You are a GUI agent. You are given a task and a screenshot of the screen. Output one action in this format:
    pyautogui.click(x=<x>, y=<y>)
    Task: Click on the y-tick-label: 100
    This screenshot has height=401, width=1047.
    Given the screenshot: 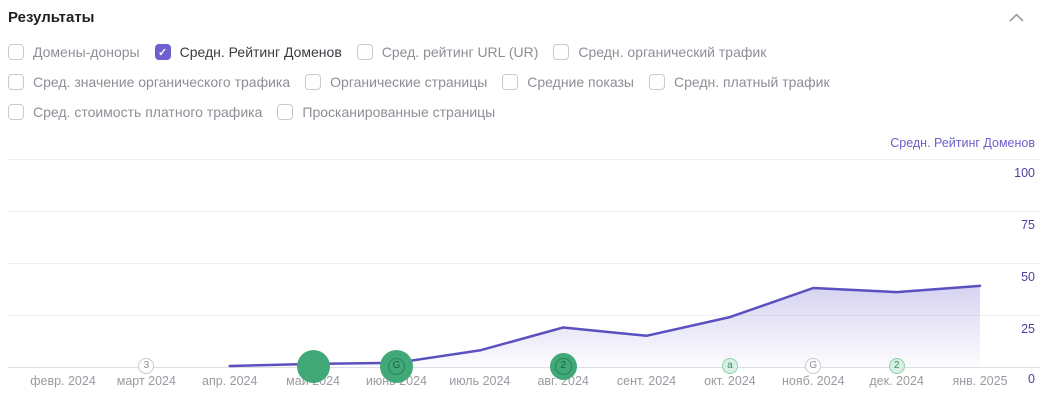 What is the action you would take?
    pyautogui.click(x=1024, y=173)
    